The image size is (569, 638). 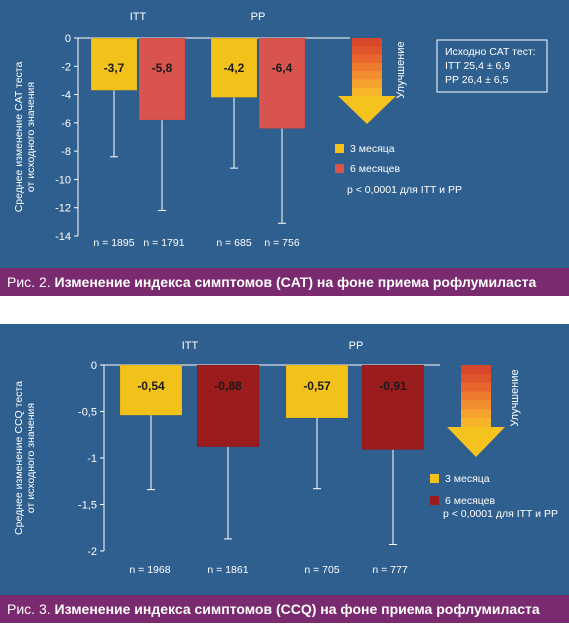 What do you see at coordinates (151, 386) in the screenshot?
I see `data-label: -0,54` at bounding box center [151, 386].